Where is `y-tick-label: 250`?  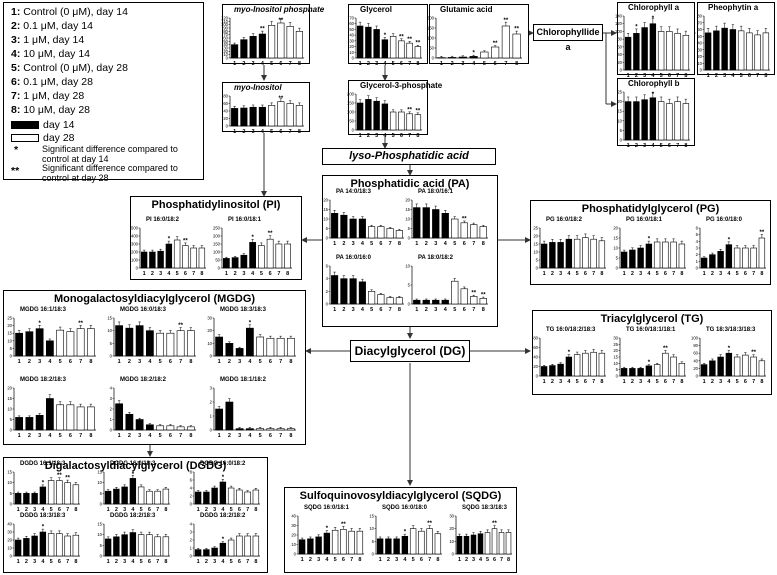 y-tick-label: 250 is located at coordinates (217, 228).